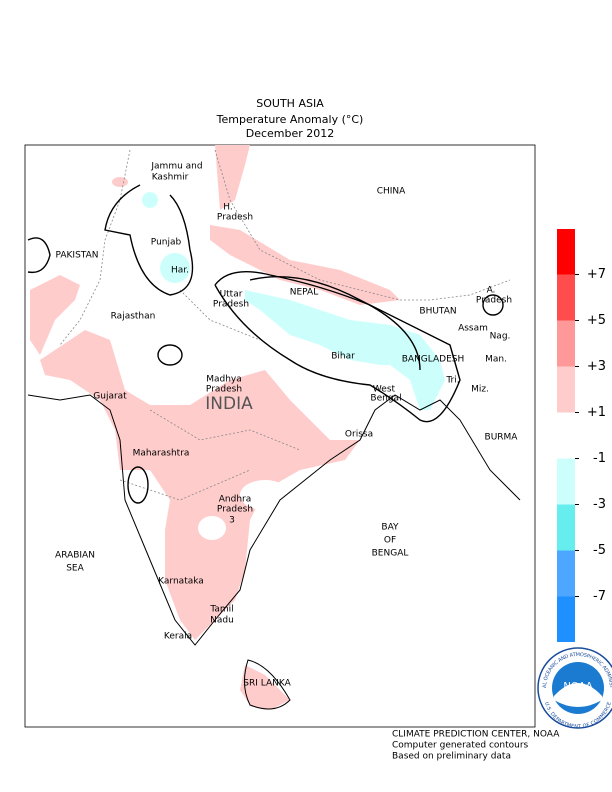 The width and height of the screenshot is (612, 792). Describe the element at coordinates (599, 504) in the screenshot. I see `colorbar-tick-label: -3` at that location.